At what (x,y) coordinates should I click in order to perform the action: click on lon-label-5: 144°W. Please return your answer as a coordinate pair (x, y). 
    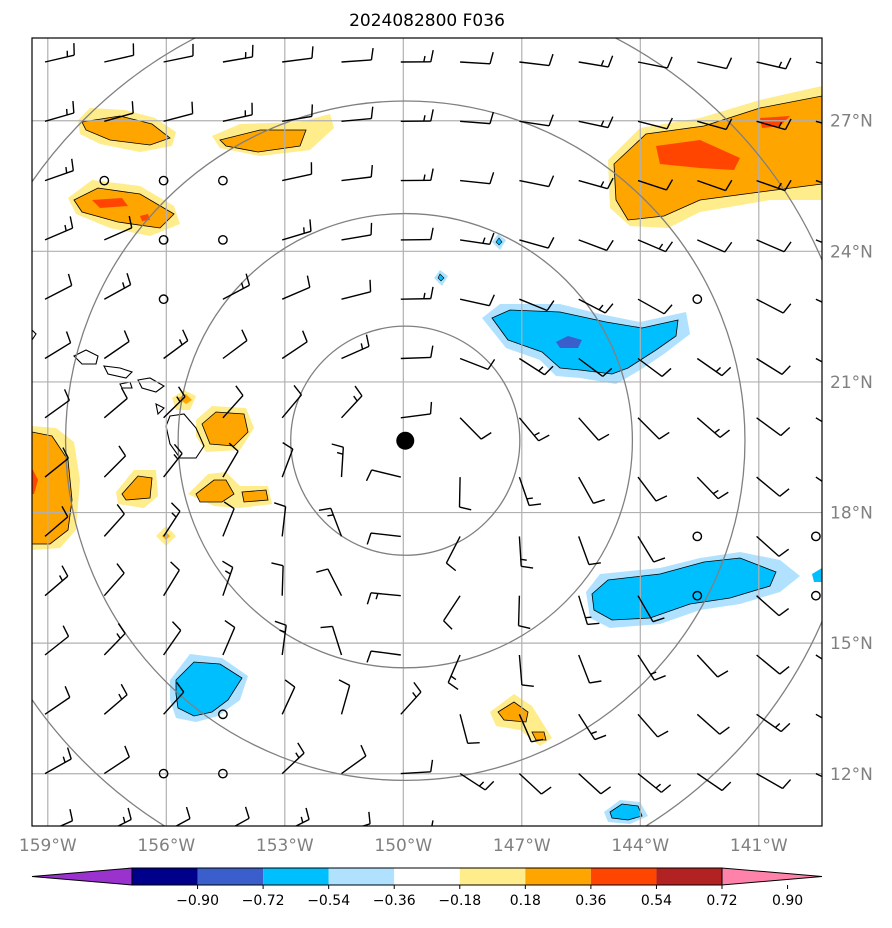
    Looking at the image, I should click on (640, 846).